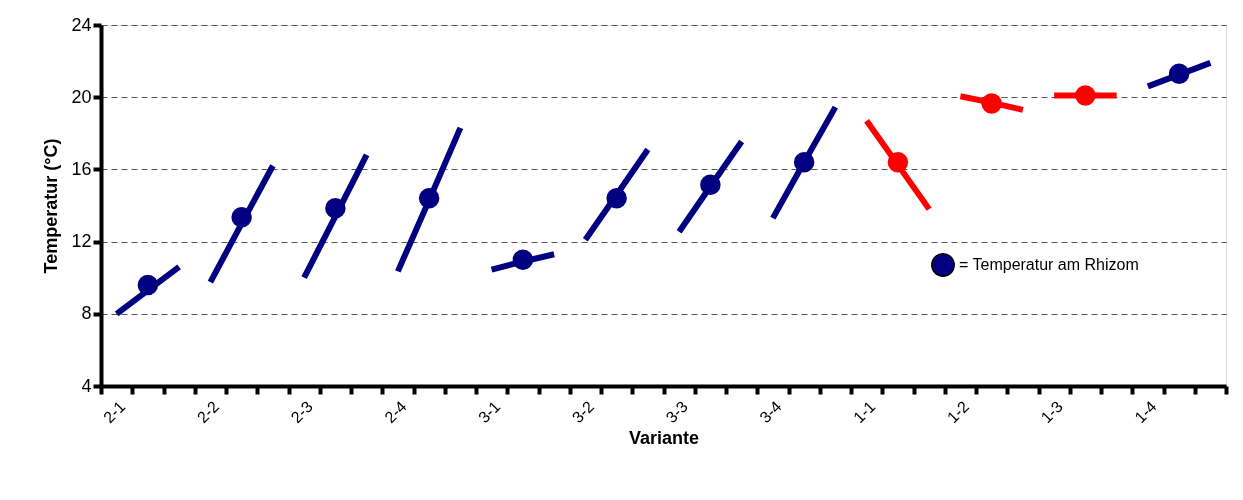 The height and width of the screenshot is (500, 1243). What do you see at coordinates (395, 412) in the screenshot?
I see `x-tick-label: 2-4` at bounding box center [395, 412].